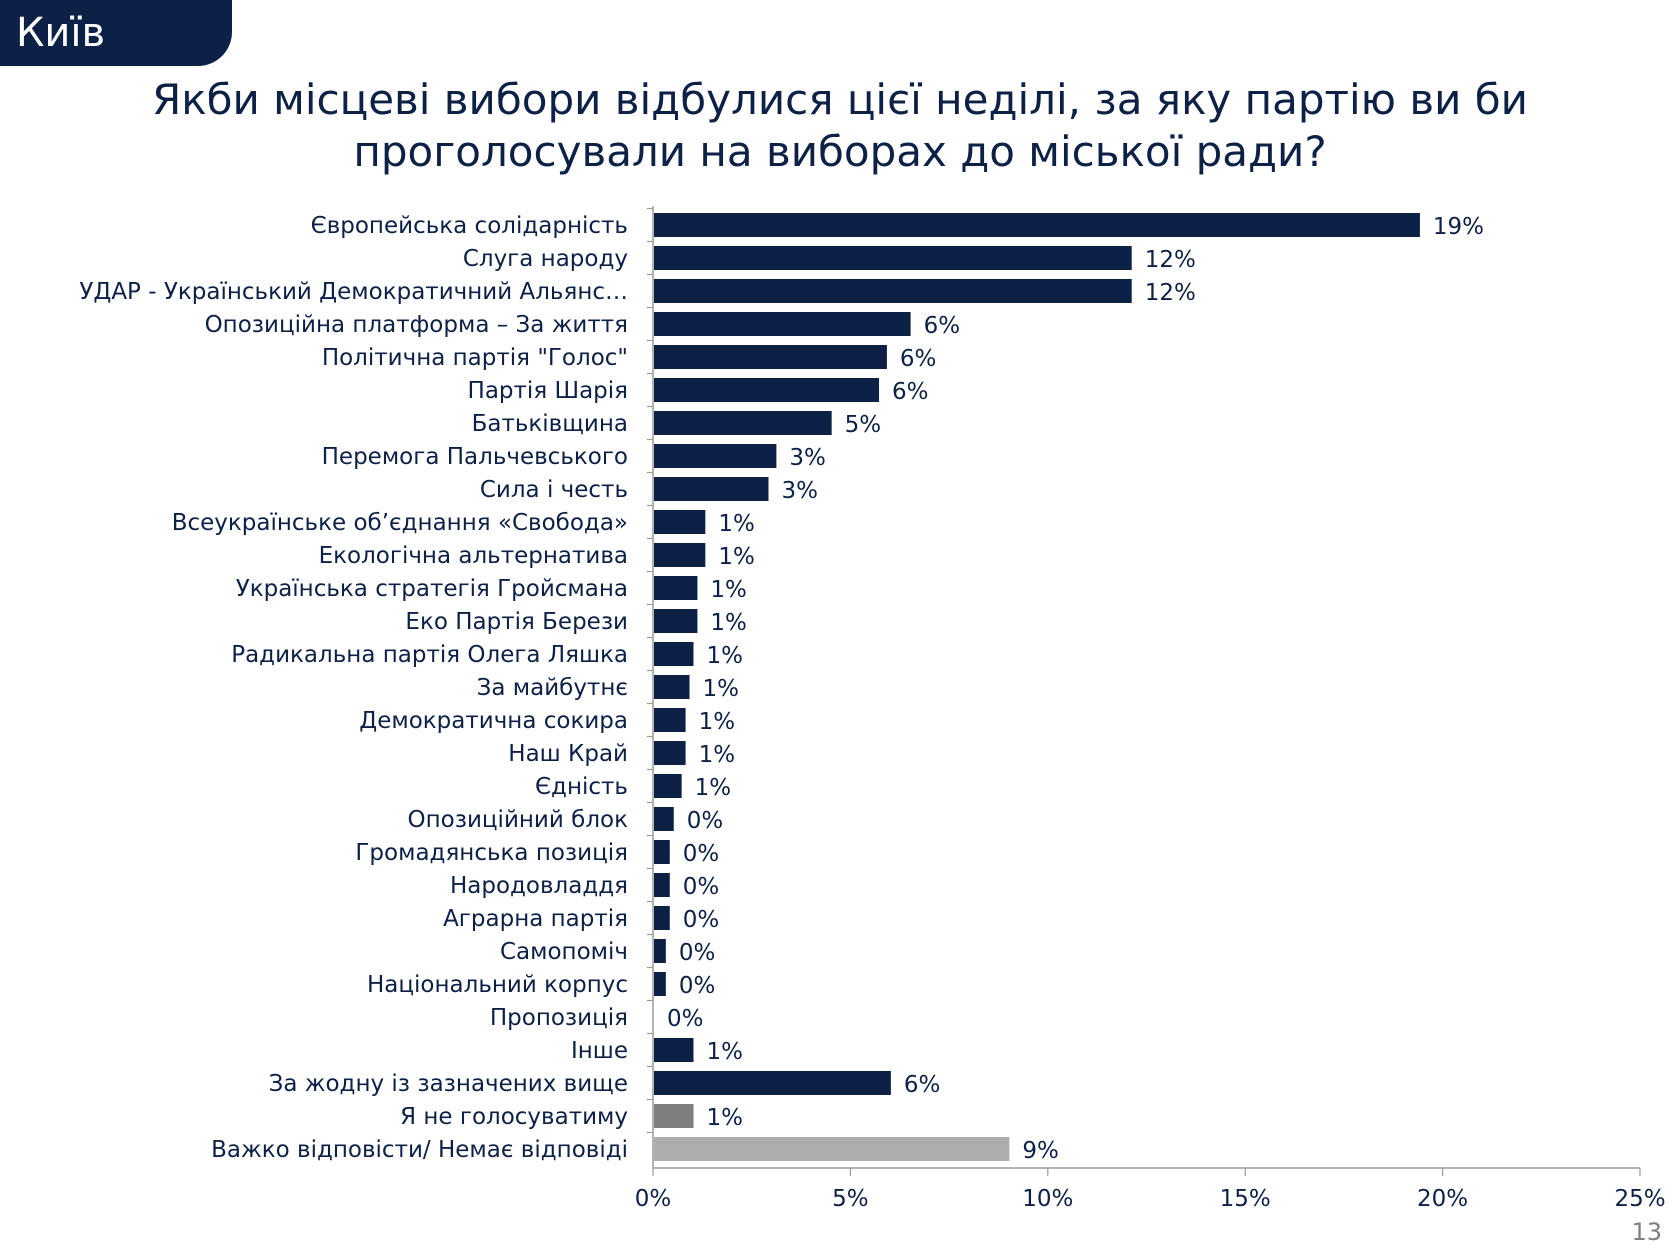  Describe the element at coordinates (469, 226) in the screenshot. I see `category-label: Європейська солідарність` at that location.